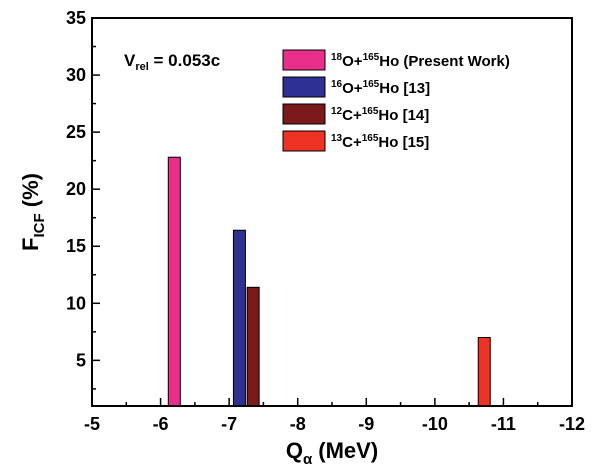  I want to click on y-tick-label: 5, so click(81, 360).